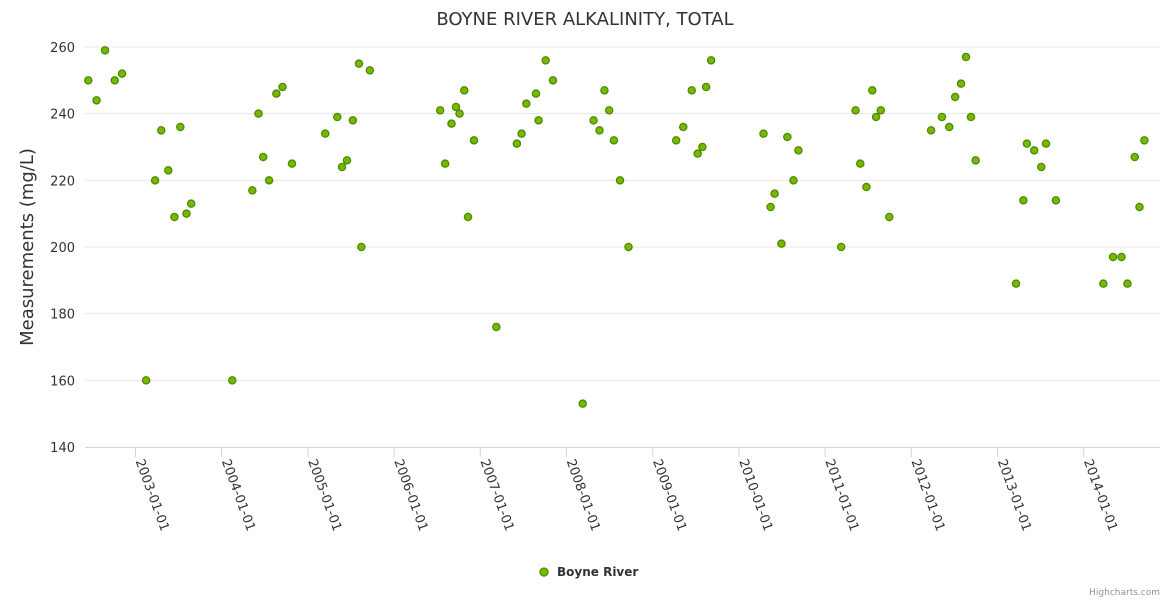 This screenshot has width=1170, height=600. I want to click on legend: Boyne River, so click(588, 572).